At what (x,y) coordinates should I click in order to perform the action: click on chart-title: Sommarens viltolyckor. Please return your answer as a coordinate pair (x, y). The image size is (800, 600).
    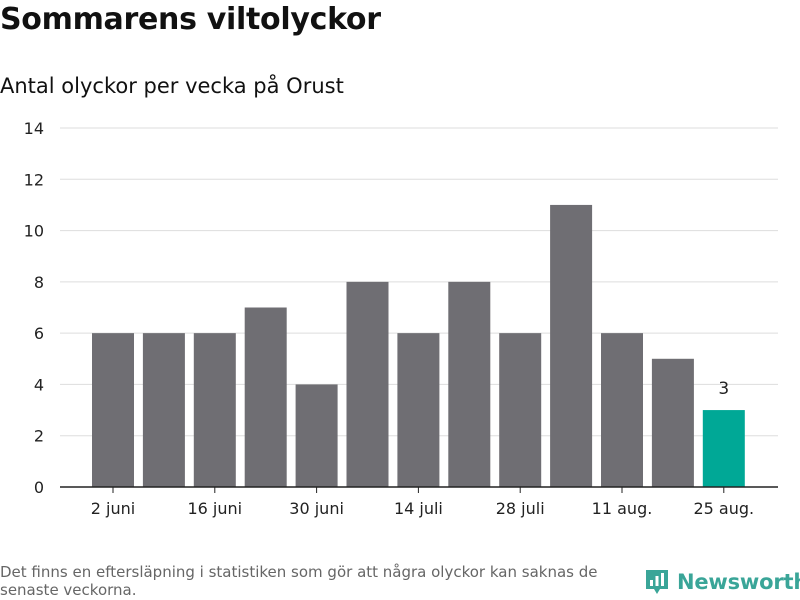
    Looking at the image, I should click on (190, 19).